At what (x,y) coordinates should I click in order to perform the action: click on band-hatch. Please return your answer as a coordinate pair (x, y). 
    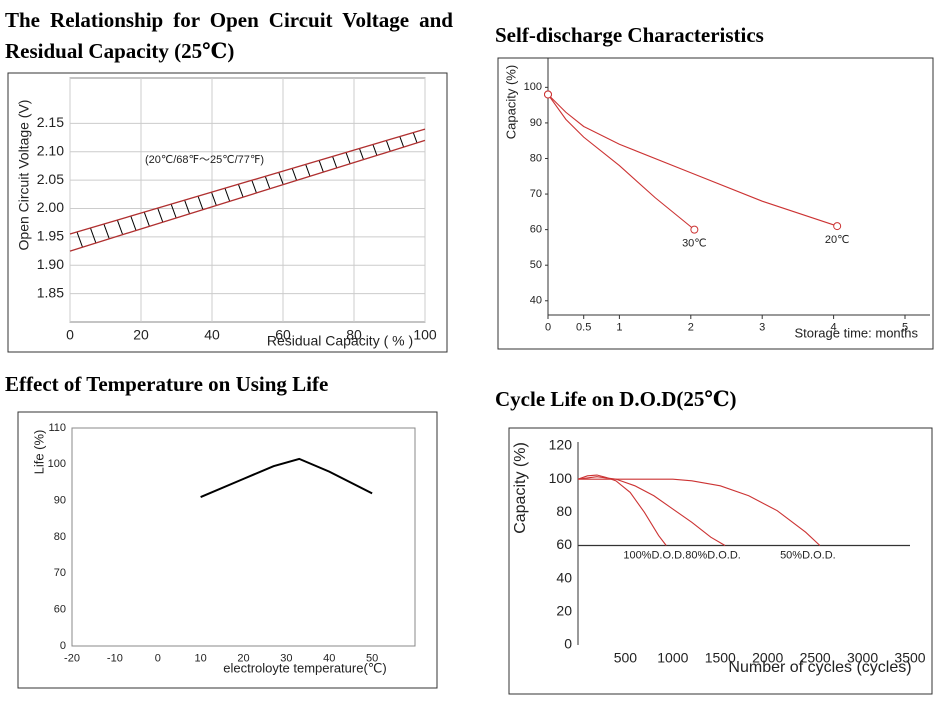
    Looking at the image, I should click on (247, 190).